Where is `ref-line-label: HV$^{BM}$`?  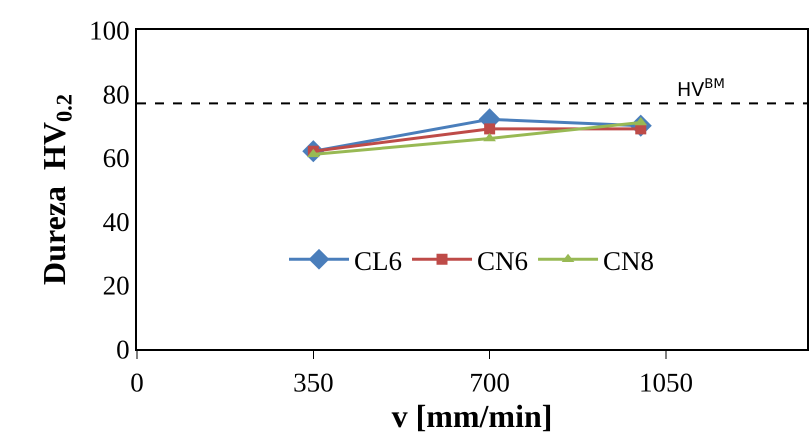 ref-line-label: HV$^{BM}$ is located at coordinates (701, 89).